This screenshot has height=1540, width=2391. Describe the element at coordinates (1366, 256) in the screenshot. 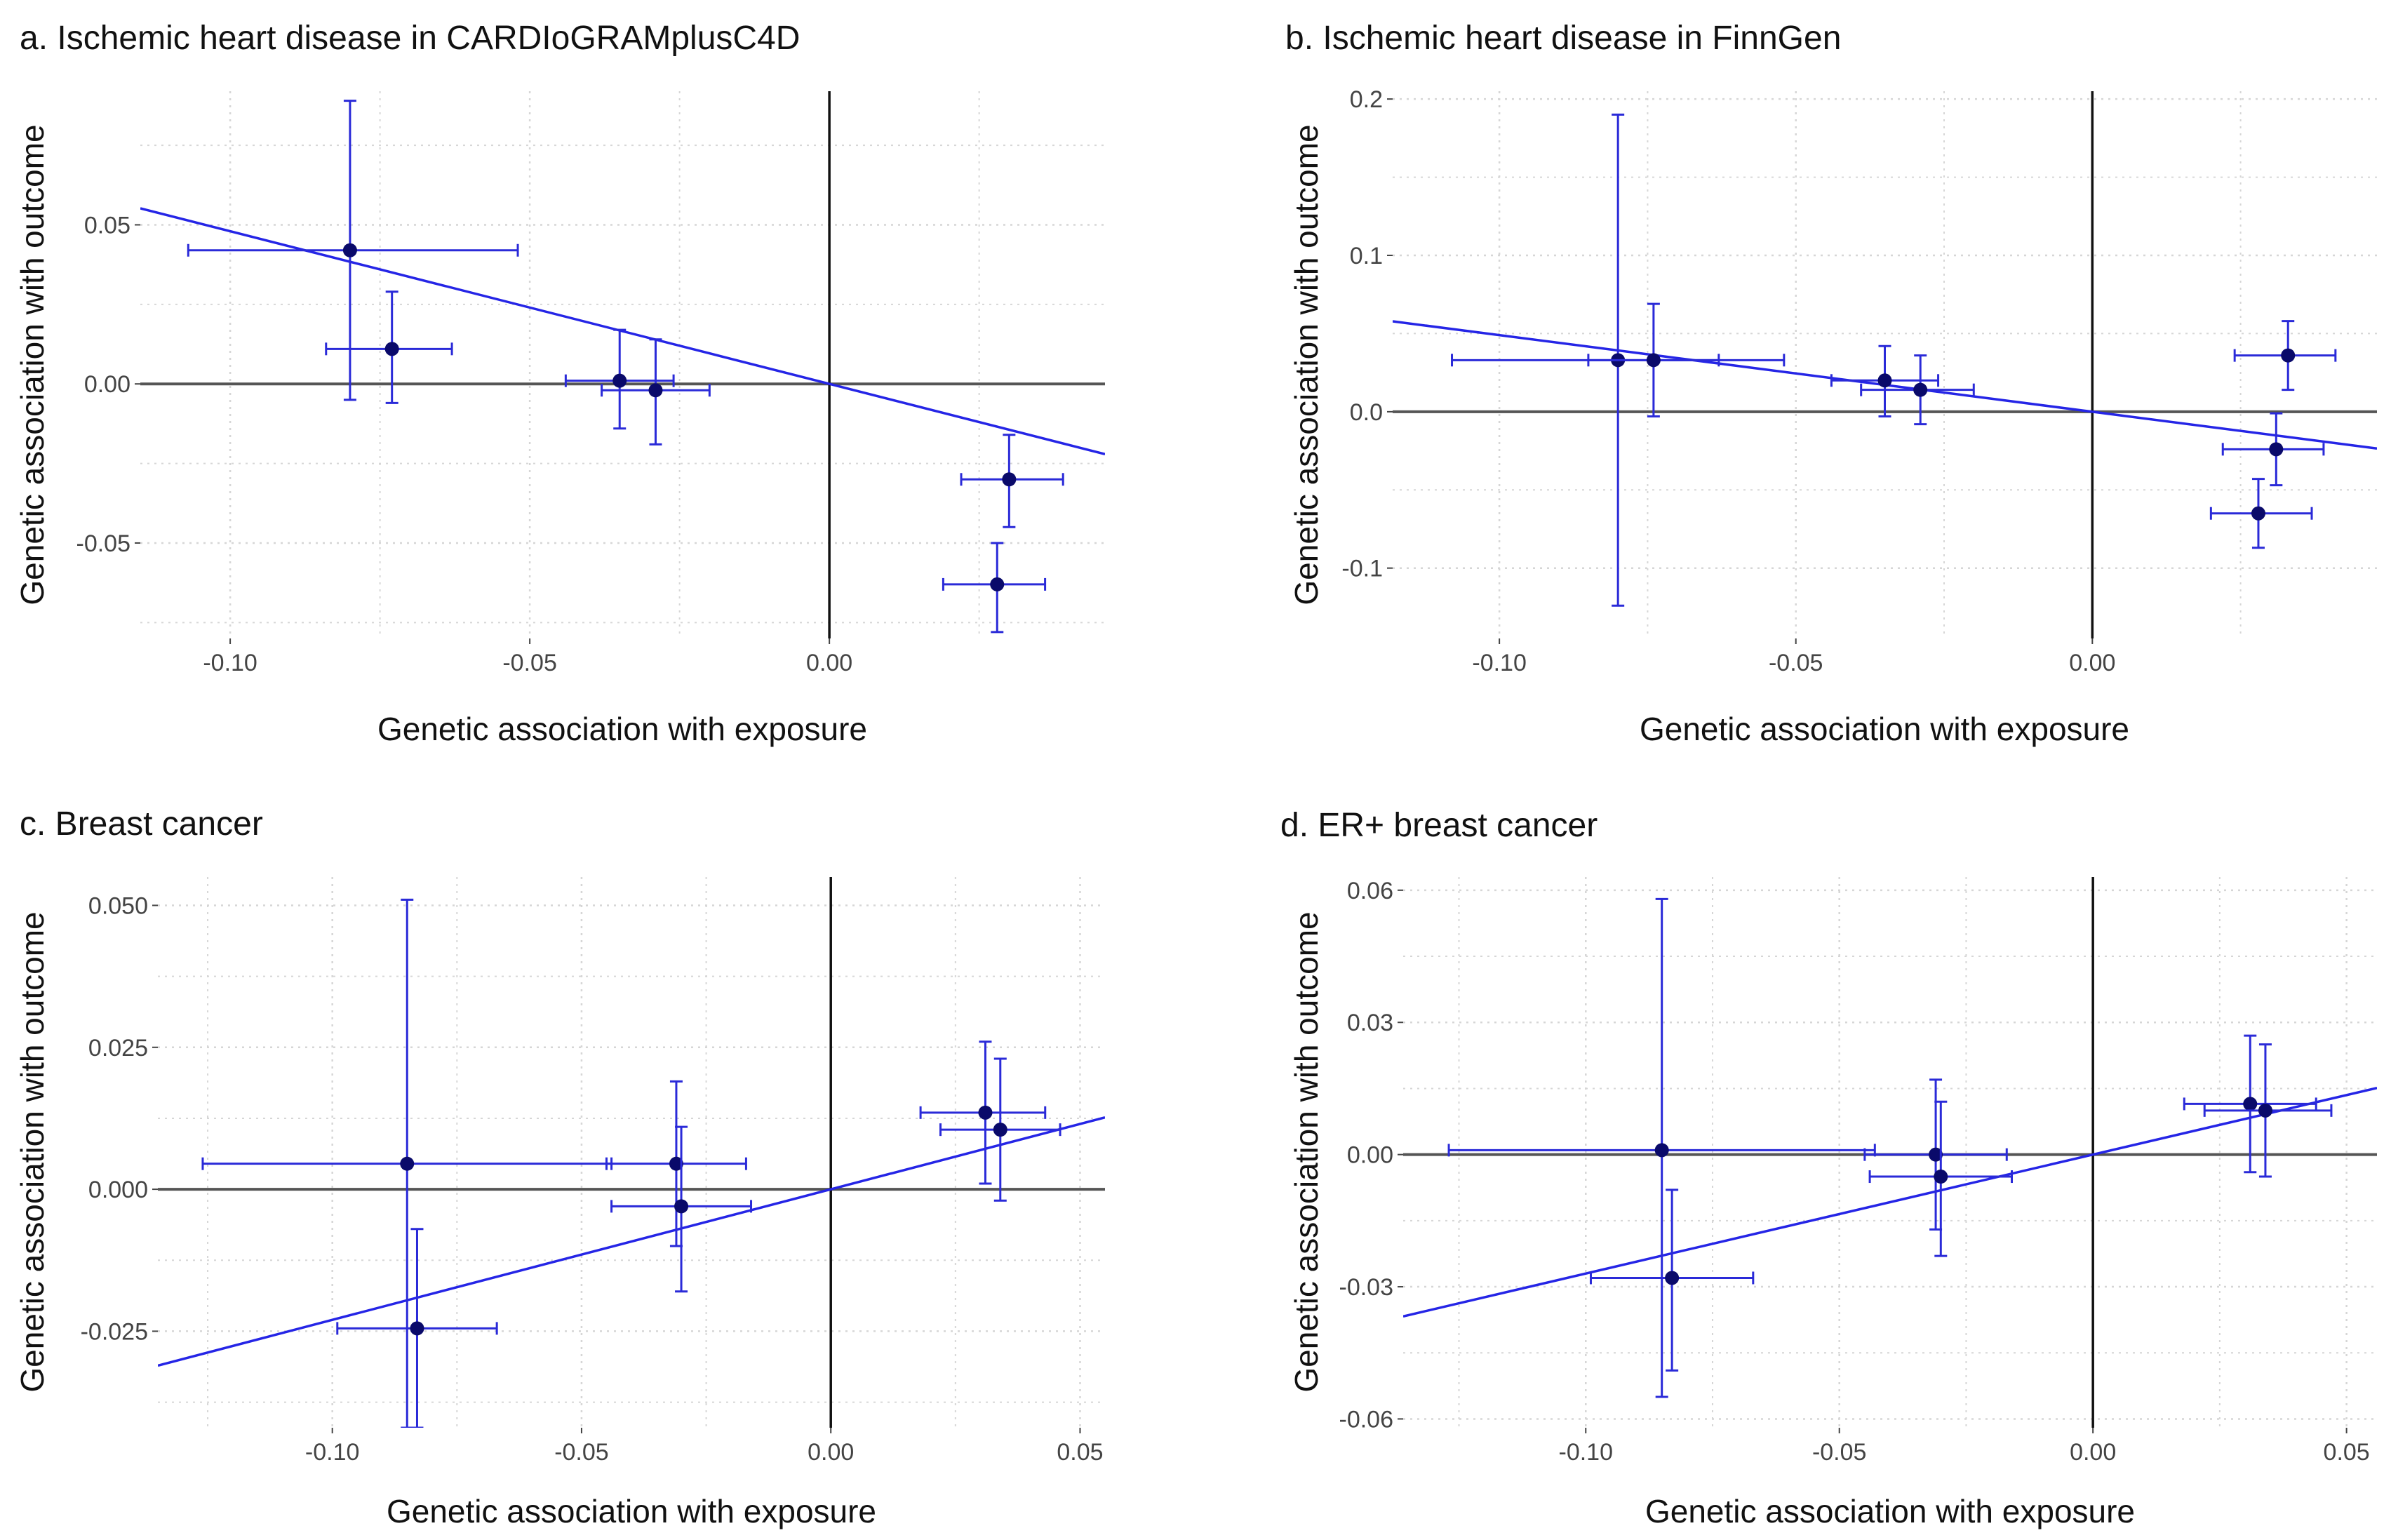

I see `y-tick-label: 0.1` at that location.